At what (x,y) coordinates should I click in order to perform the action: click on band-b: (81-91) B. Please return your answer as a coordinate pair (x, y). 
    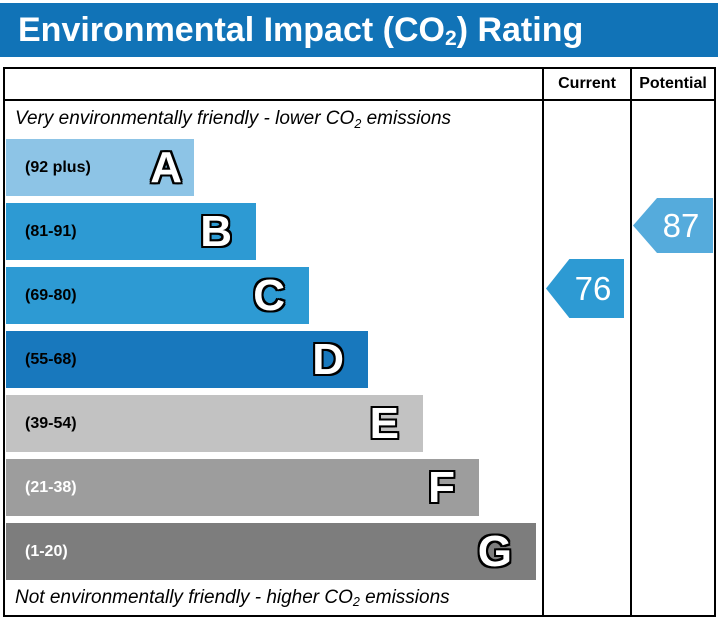
    Looking at the image, I should click on (131, 231).